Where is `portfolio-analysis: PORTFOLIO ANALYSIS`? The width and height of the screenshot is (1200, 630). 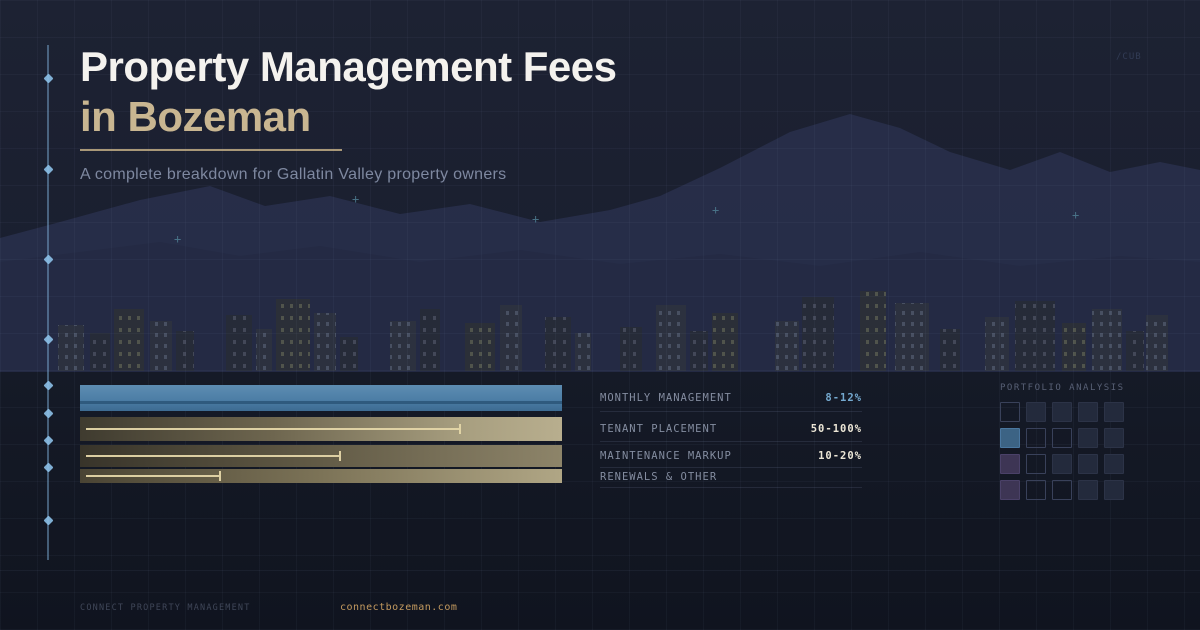 portfolio-analysis: PORTFOLIO ANALYSIS is located at coordinates (1075, 441).